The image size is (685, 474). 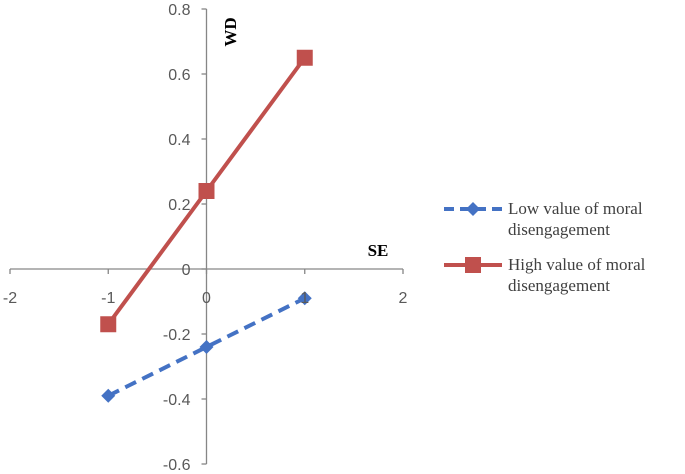 I want to click on x-axis-title: SE, so click(x=378, y=250).